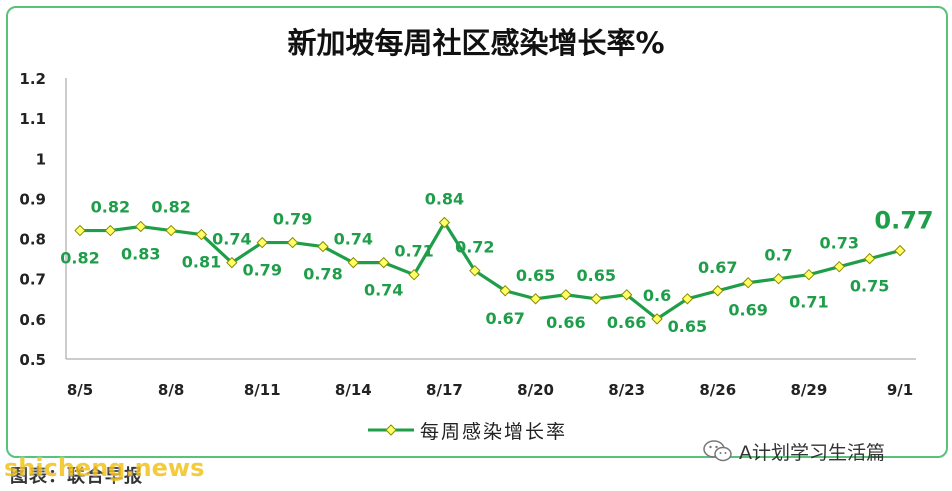 The height and width of the screenshot is (491, 952). I want to click on legend-line-marker-icon, so click(391, 430).